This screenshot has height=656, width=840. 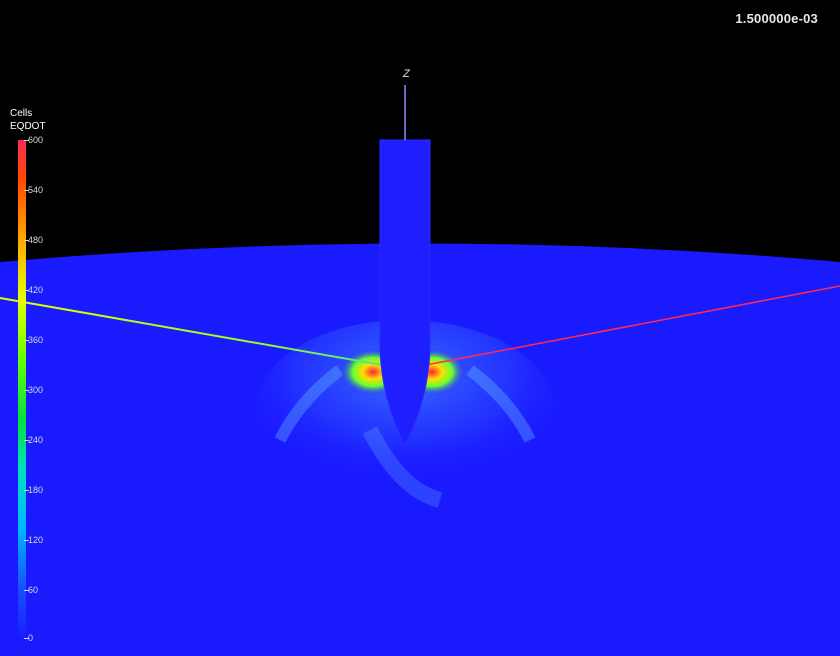 What do you see at coordinates (406, 74) in the screenshot?
I see `z-axis-label: Z` at bounding box center [406, 74].